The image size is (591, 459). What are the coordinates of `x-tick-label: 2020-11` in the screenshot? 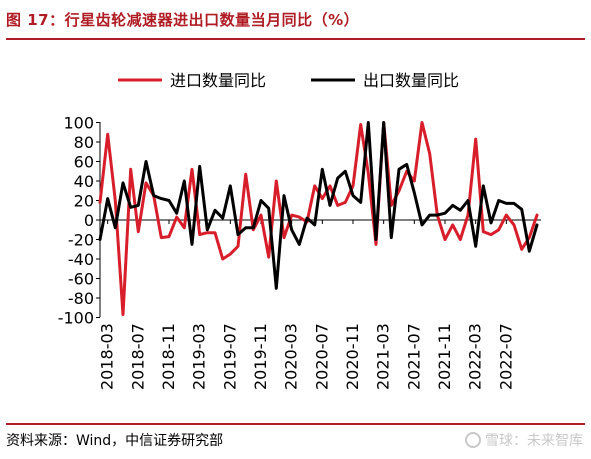 It's located at (352, 356).